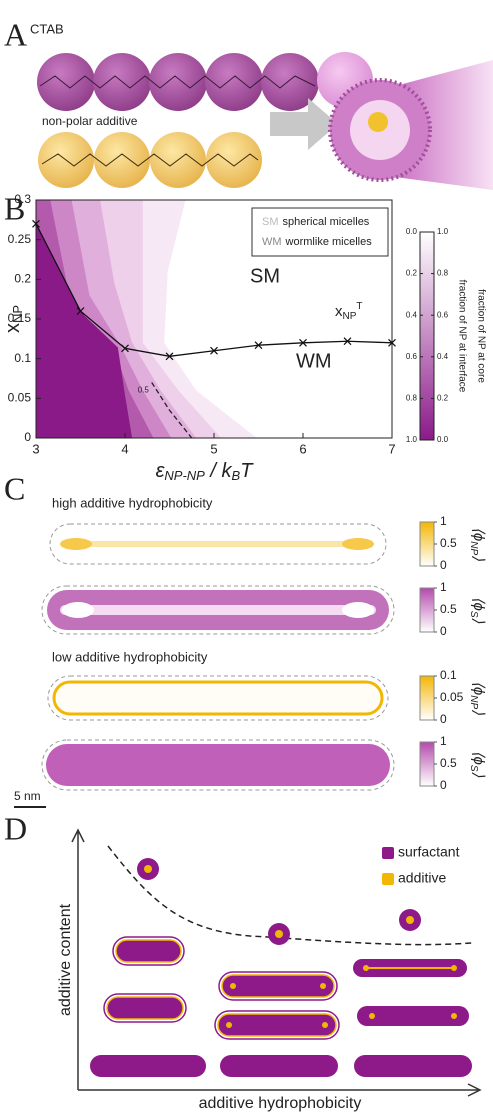 The image size is (493, 1112). I want to click on x-tick-label: 3, so click(35, 448).